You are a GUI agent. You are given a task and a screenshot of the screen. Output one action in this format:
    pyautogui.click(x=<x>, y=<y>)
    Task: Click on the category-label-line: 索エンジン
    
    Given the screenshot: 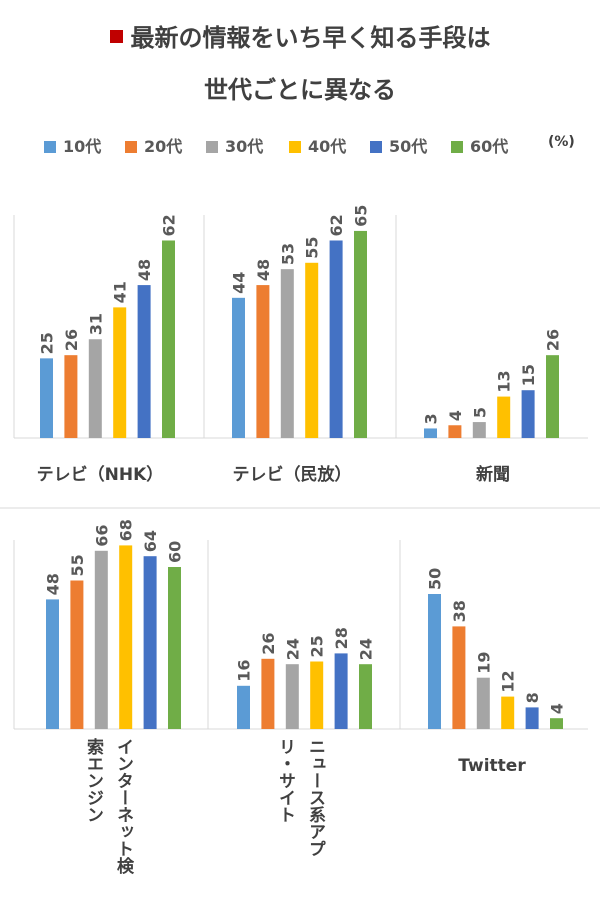 What is the action you would take?
    pyautogui.click(x=93, y=780)
    